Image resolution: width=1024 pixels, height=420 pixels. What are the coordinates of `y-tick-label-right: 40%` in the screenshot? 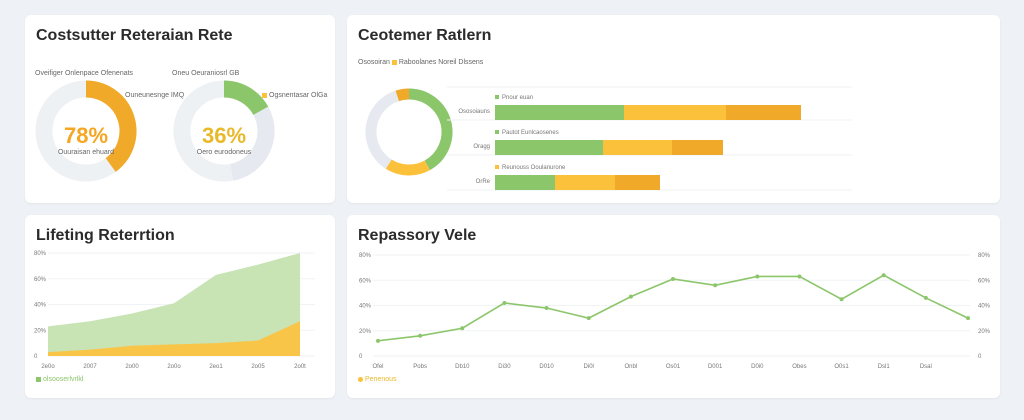 It's located at (984, 307).